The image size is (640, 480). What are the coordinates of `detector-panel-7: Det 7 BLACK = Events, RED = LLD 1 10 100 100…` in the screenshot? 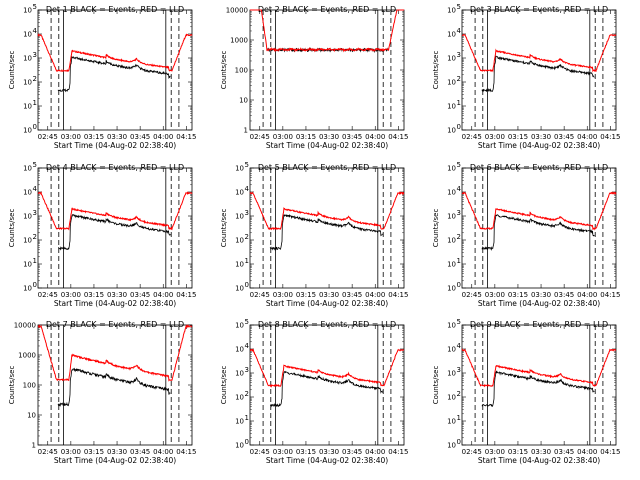 It's located at (102, 392).